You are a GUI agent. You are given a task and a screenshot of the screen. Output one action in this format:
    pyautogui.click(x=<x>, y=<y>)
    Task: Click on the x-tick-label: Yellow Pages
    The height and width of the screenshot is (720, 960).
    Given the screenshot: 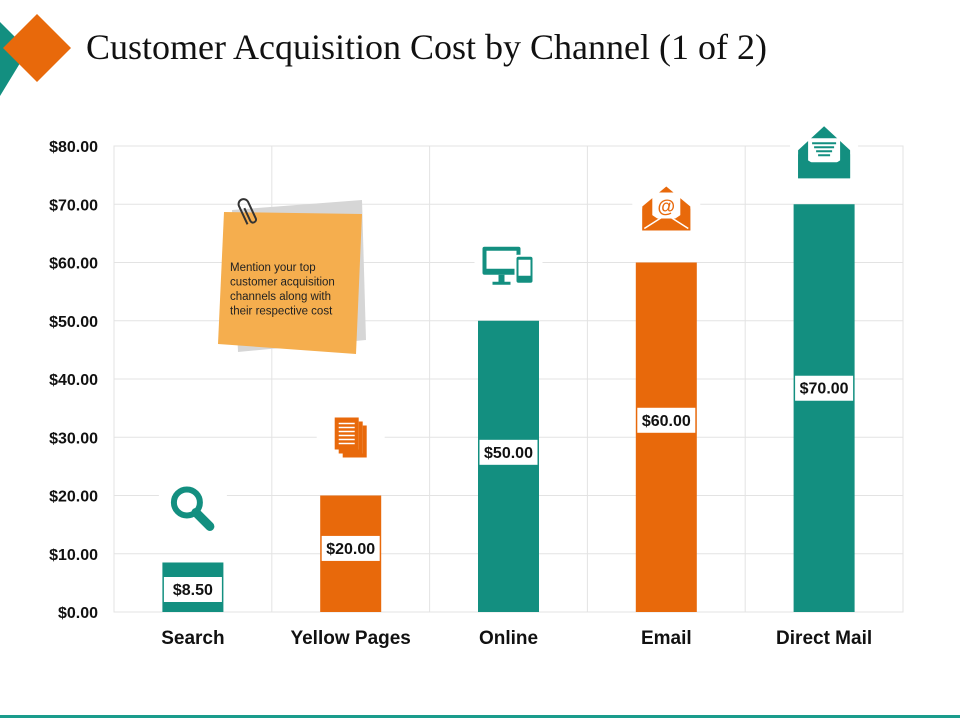 What is the action you would take?
    pyautogui.click(x=350, y=638)
    